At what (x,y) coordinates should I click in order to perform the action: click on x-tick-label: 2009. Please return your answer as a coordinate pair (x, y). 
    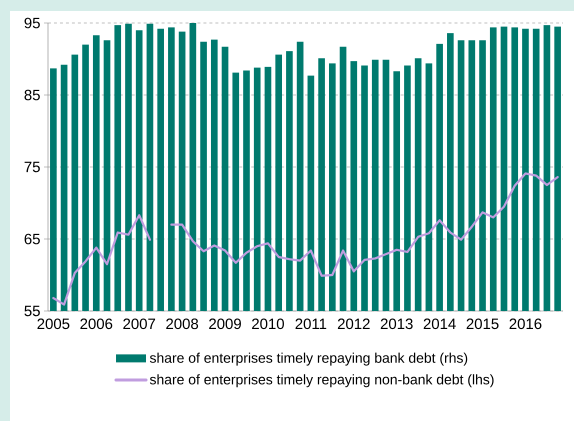
    Looking at the image, I should click on (225, 324).